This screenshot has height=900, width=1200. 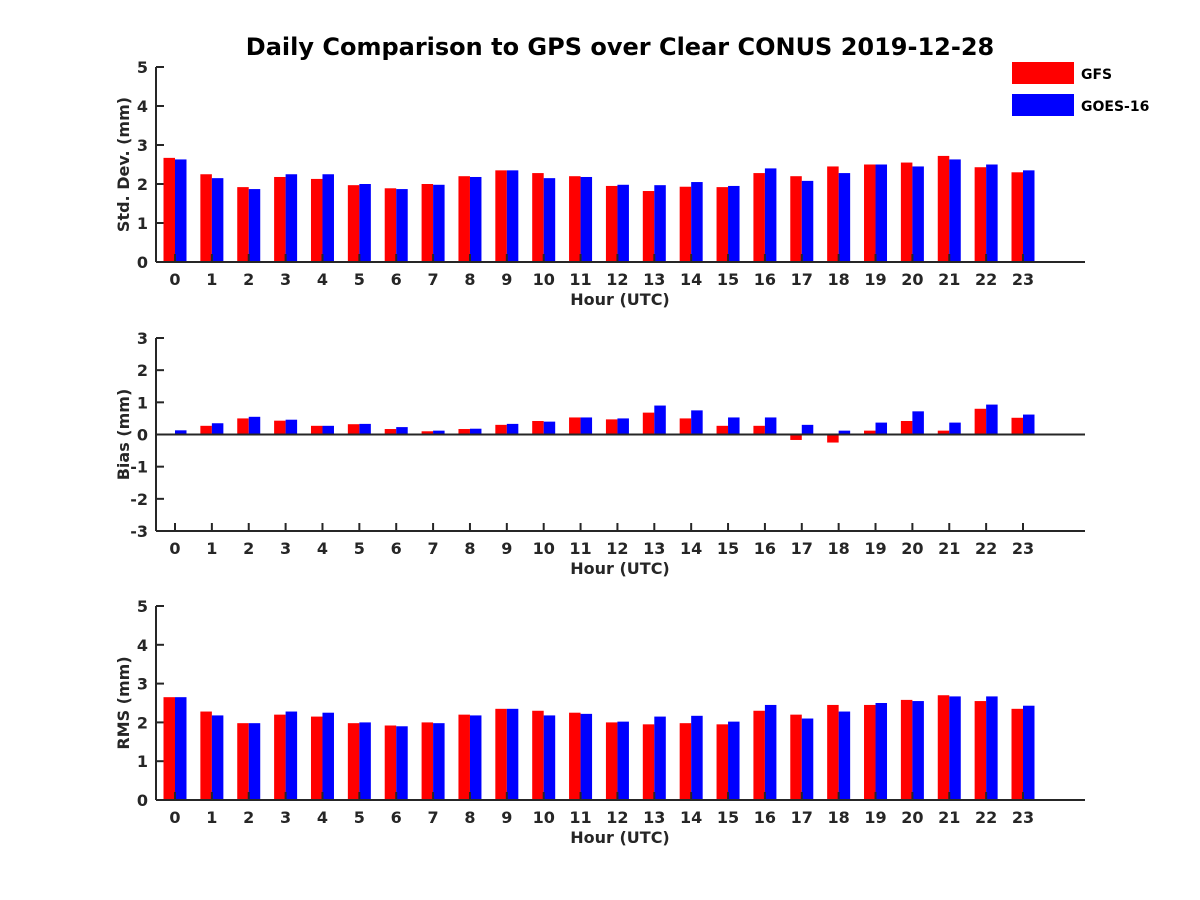 What do you see at coordinates (142, 761) in the screenshot?
I see `y-tick-label: 1` at bounding box center [142, 761].